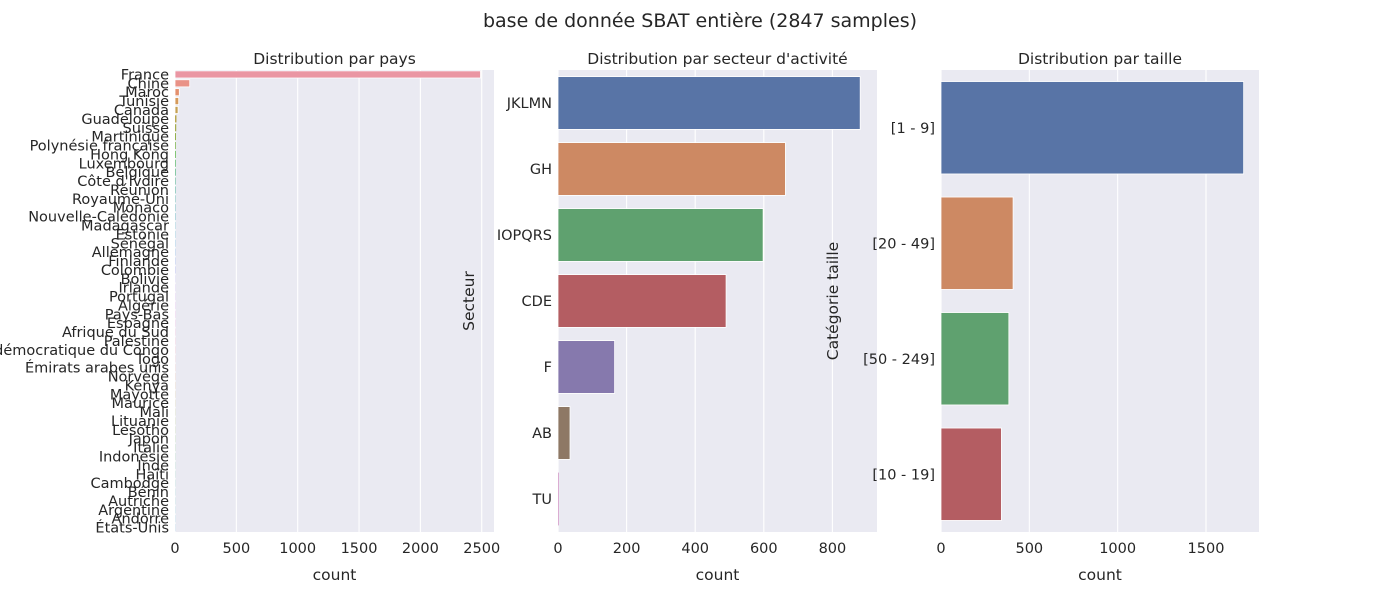 This screenshot has width=1400, height=600. What do you see at coordinates (141, 404) in the screenshot?
I see `y-tick-label: Maurice` at bounding box center [141, 404].